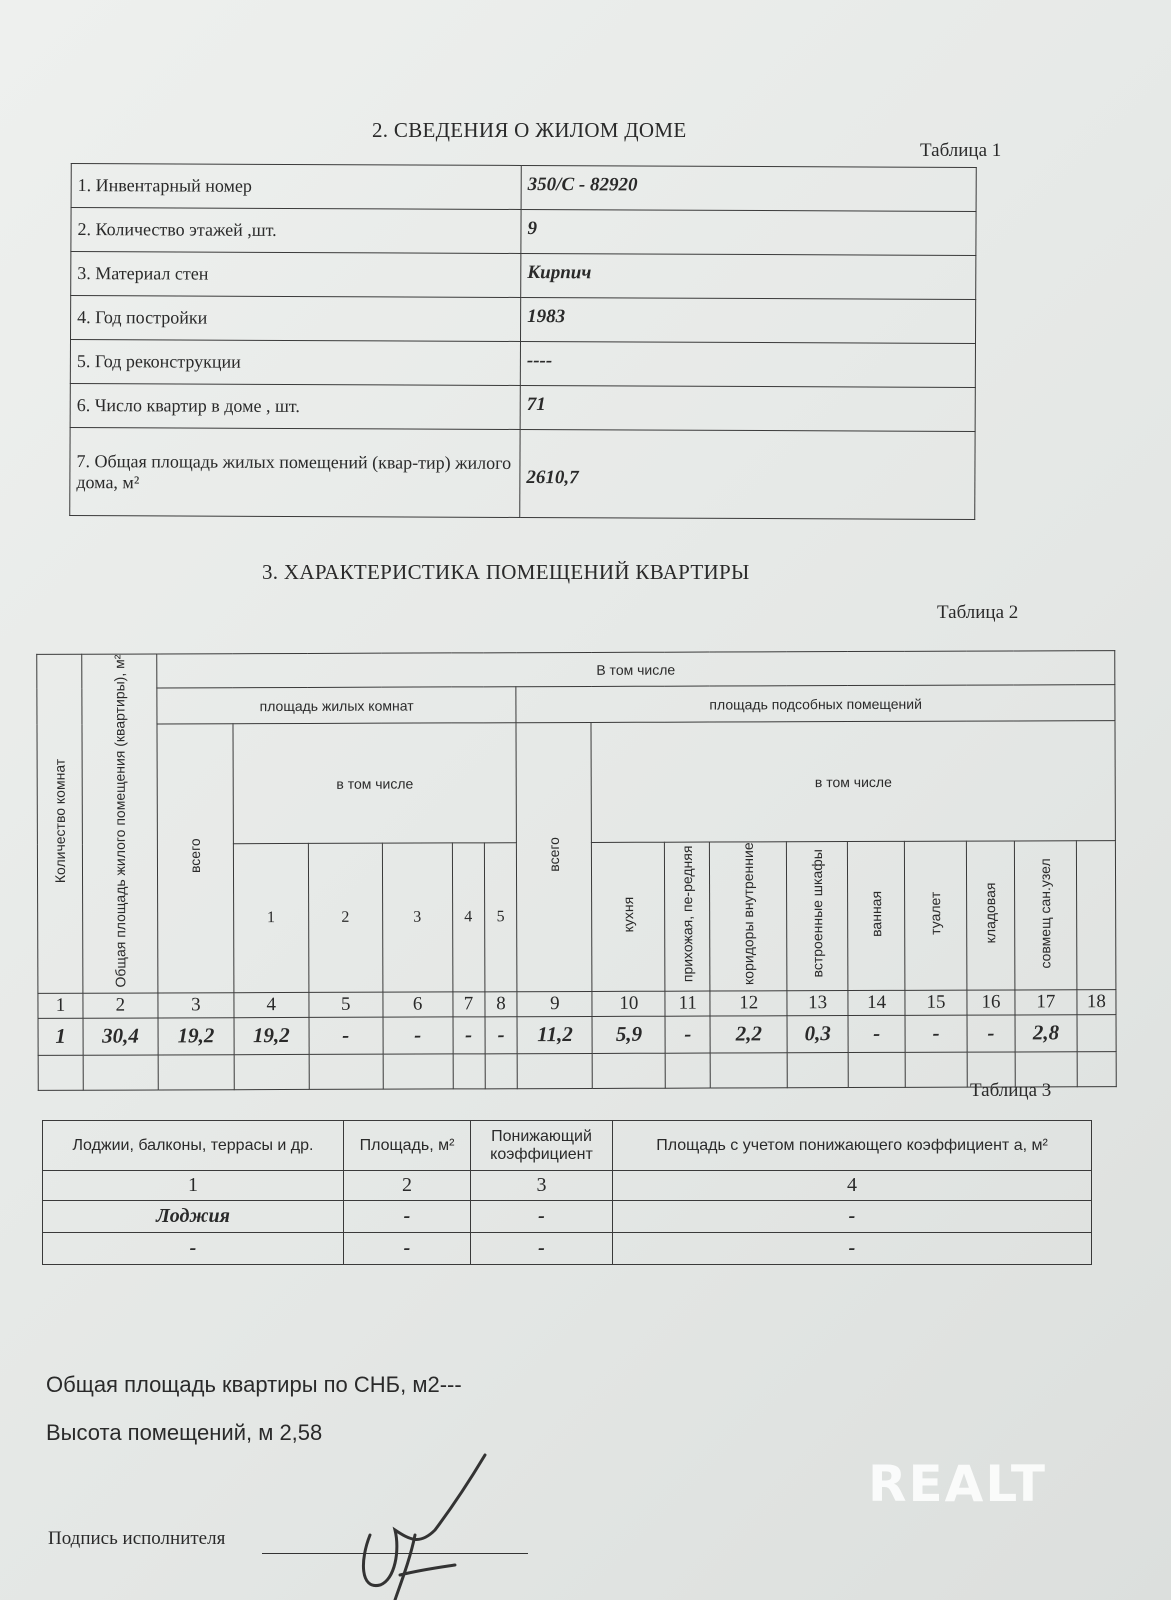 The width and height of the screenshot is (1171, 1600). I want to click on header-living-incl: в том числе, so click(374, 783).